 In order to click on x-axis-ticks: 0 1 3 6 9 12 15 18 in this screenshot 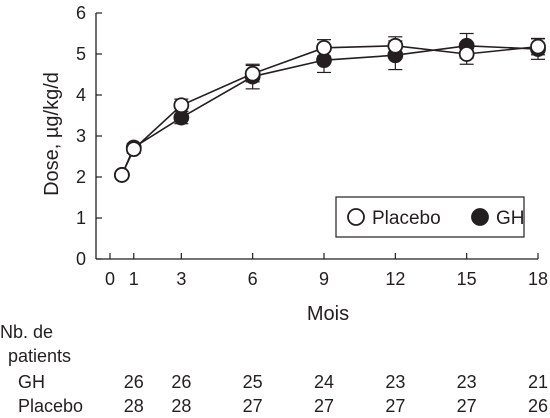, I will do `click(326, 271)`.